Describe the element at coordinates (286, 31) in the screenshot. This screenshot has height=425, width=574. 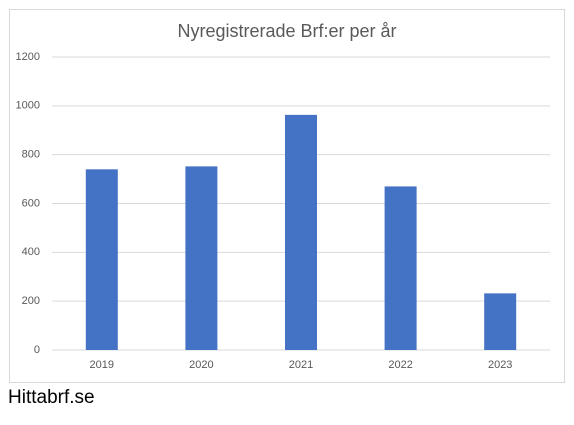
I see `chart-title: Nyregistrerade Brf:er per år` at that location.